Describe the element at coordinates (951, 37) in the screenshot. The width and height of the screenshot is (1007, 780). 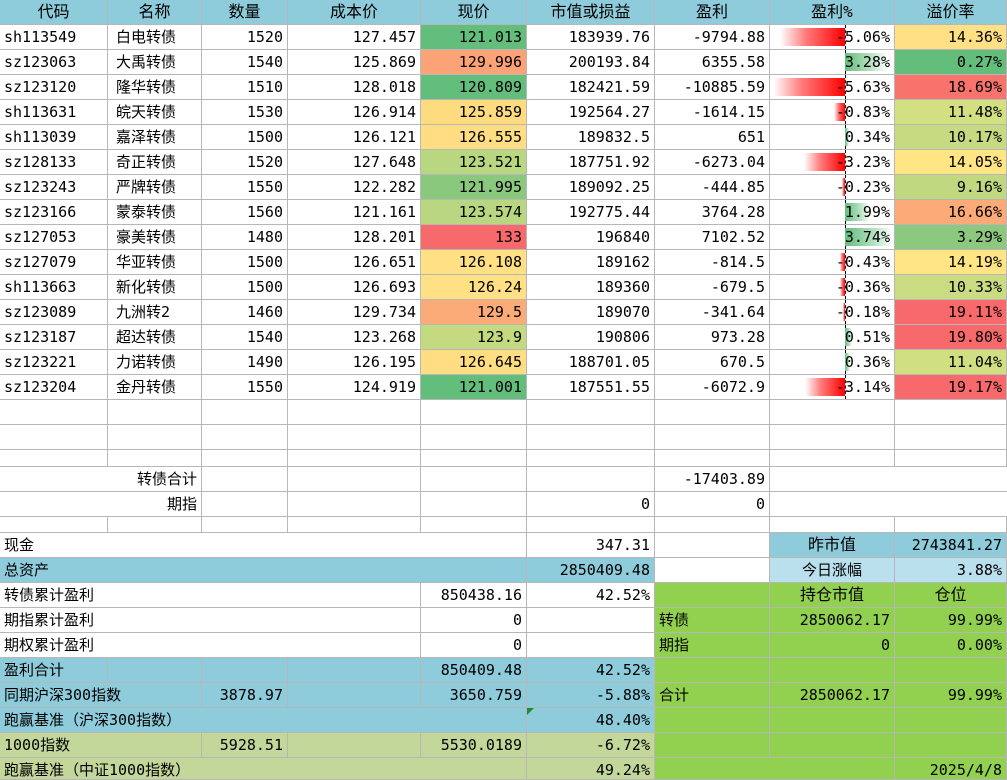
I see `cell-premium: 14.36%` at that location.